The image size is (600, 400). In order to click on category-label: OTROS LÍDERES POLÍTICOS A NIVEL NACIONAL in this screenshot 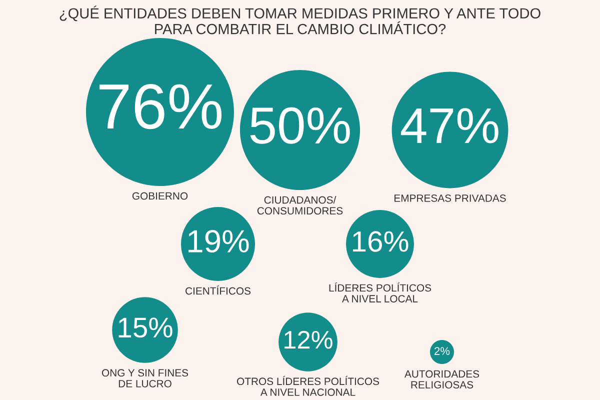, I will do `click(308, 386)`.